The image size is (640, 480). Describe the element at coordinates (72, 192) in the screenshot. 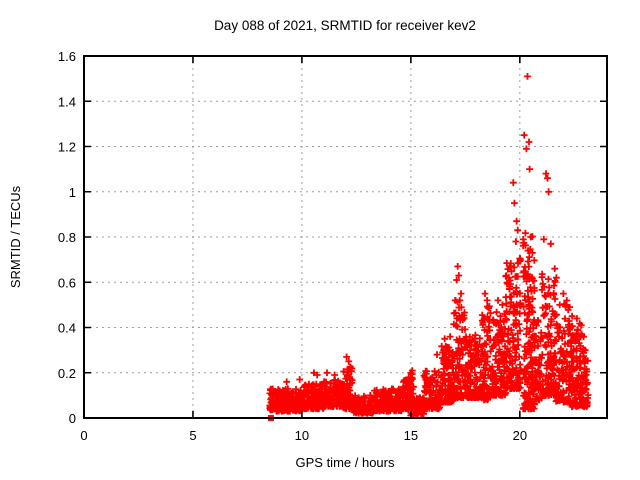

I see `y-tick-label: 1` at that location.